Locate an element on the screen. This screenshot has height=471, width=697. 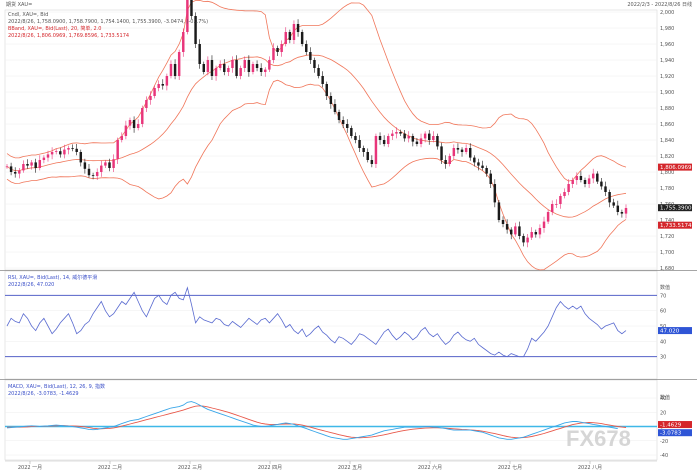
price-y-tick-label: 1,980 is located at coordinates (667, 29).